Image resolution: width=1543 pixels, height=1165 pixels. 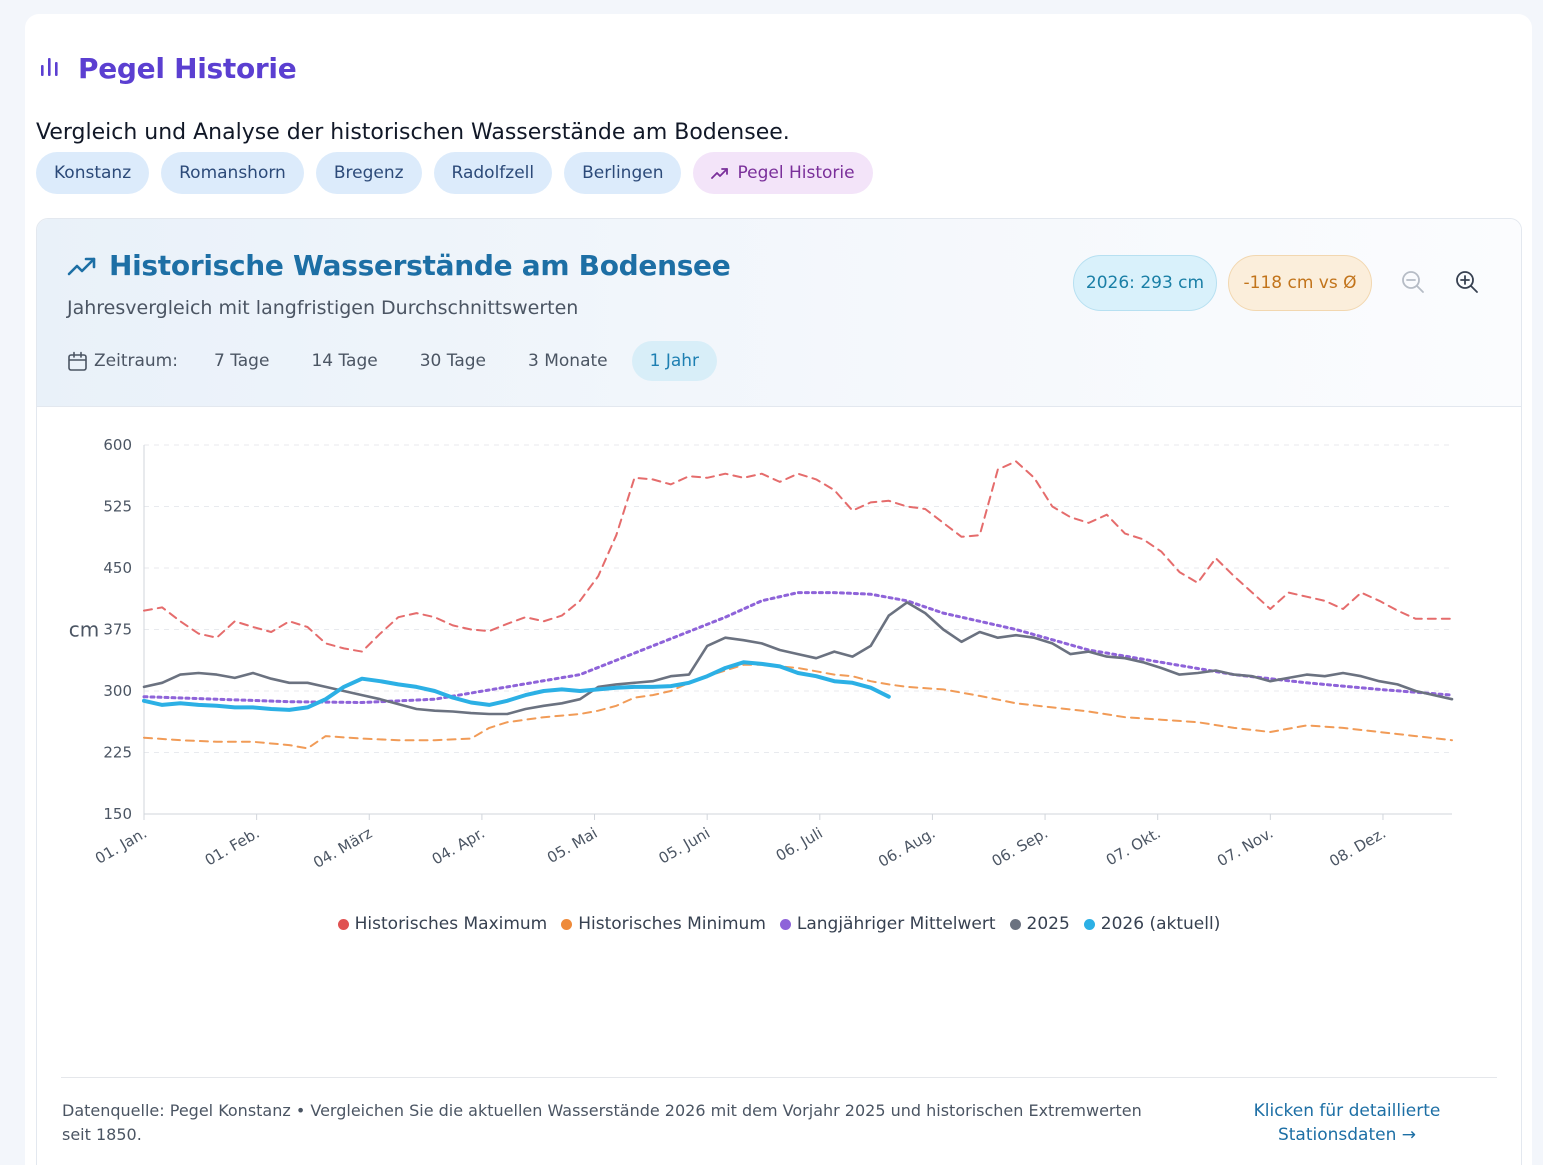 I want to click on legend-label-2025: 2025, so click(x=1048, y=924).